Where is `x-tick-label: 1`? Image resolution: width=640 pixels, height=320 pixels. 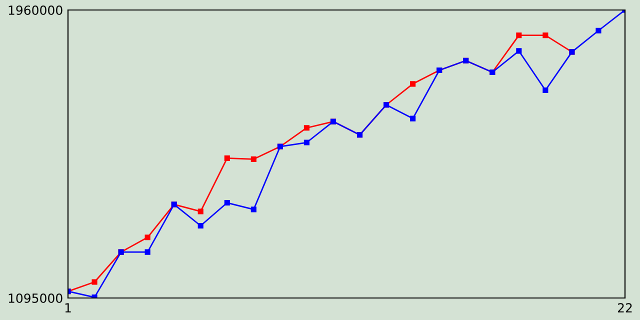 x-tick-label: 1 is located at coordinates (68, 307).